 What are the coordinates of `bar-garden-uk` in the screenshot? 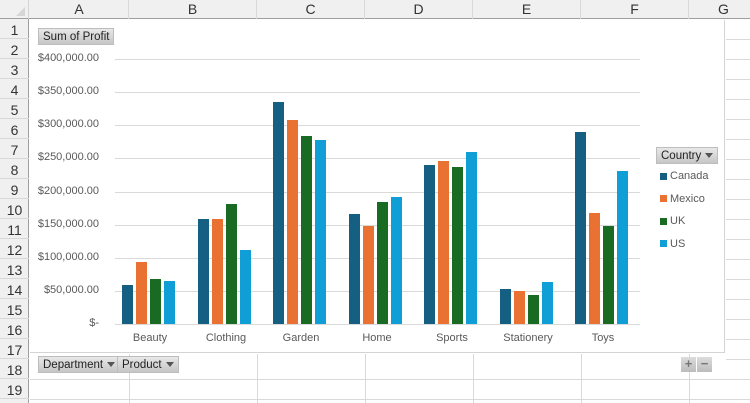 It's located at (306, 229).